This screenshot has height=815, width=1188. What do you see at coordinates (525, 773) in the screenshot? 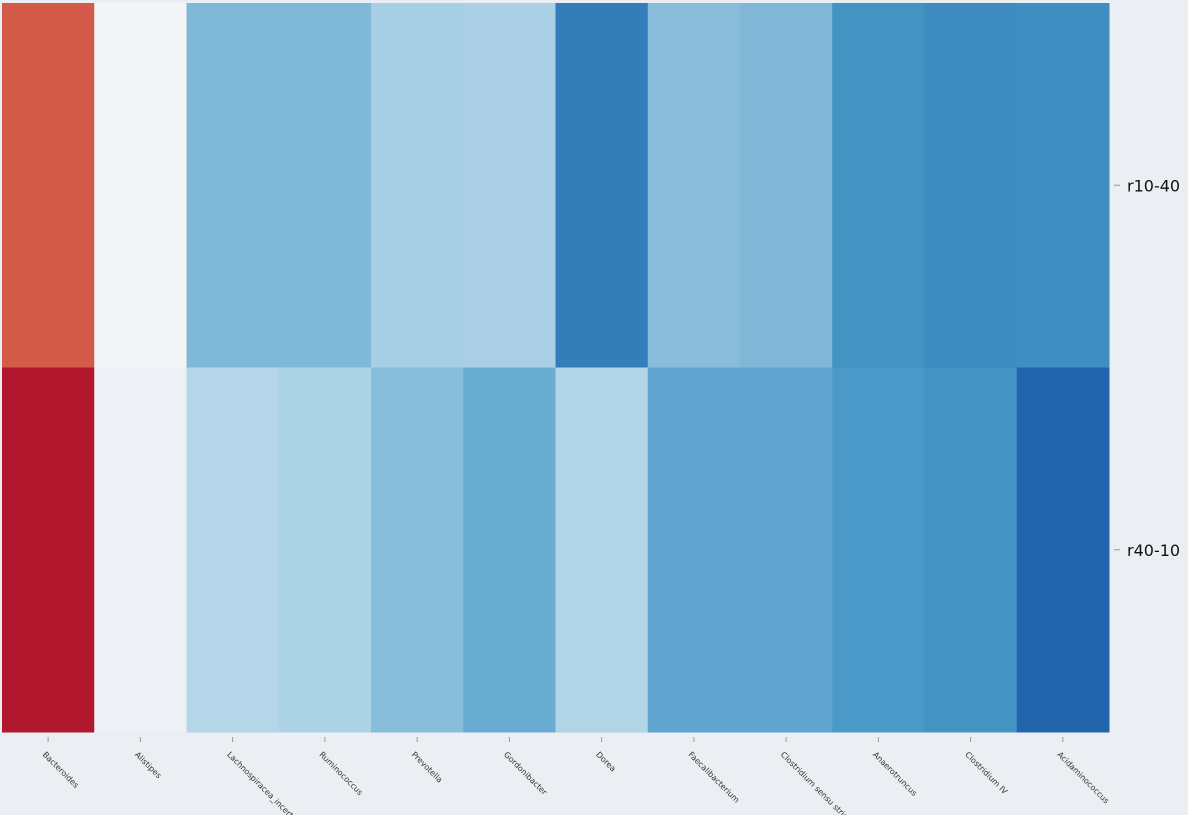
I see `x-tick-label: Gordonibacter` at bounding box center [525, 773].